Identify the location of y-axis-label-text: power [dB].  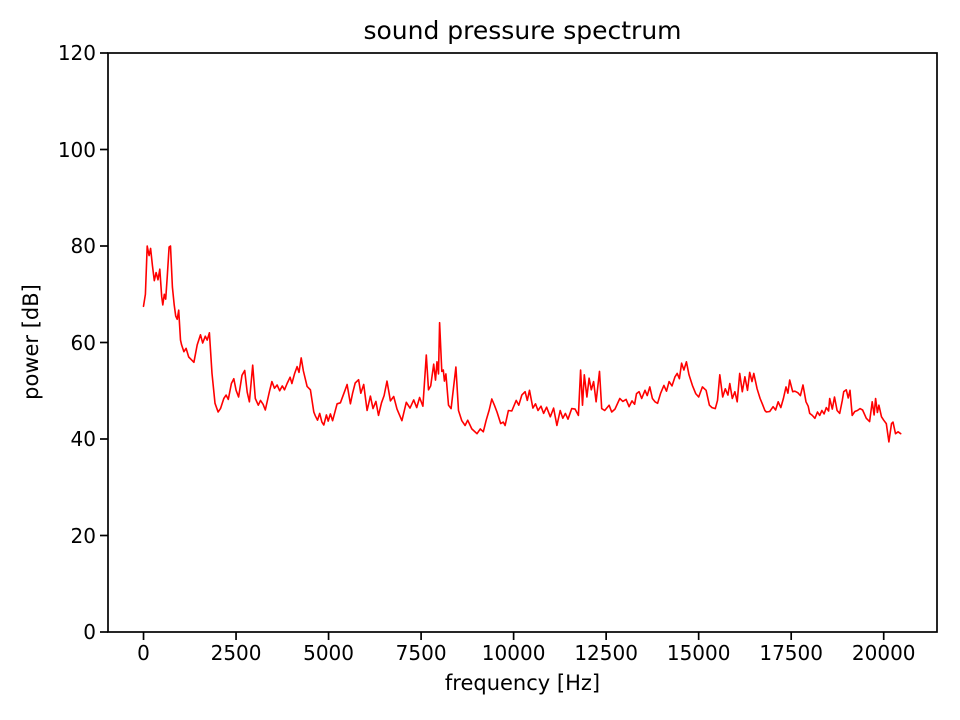
(31, 342).